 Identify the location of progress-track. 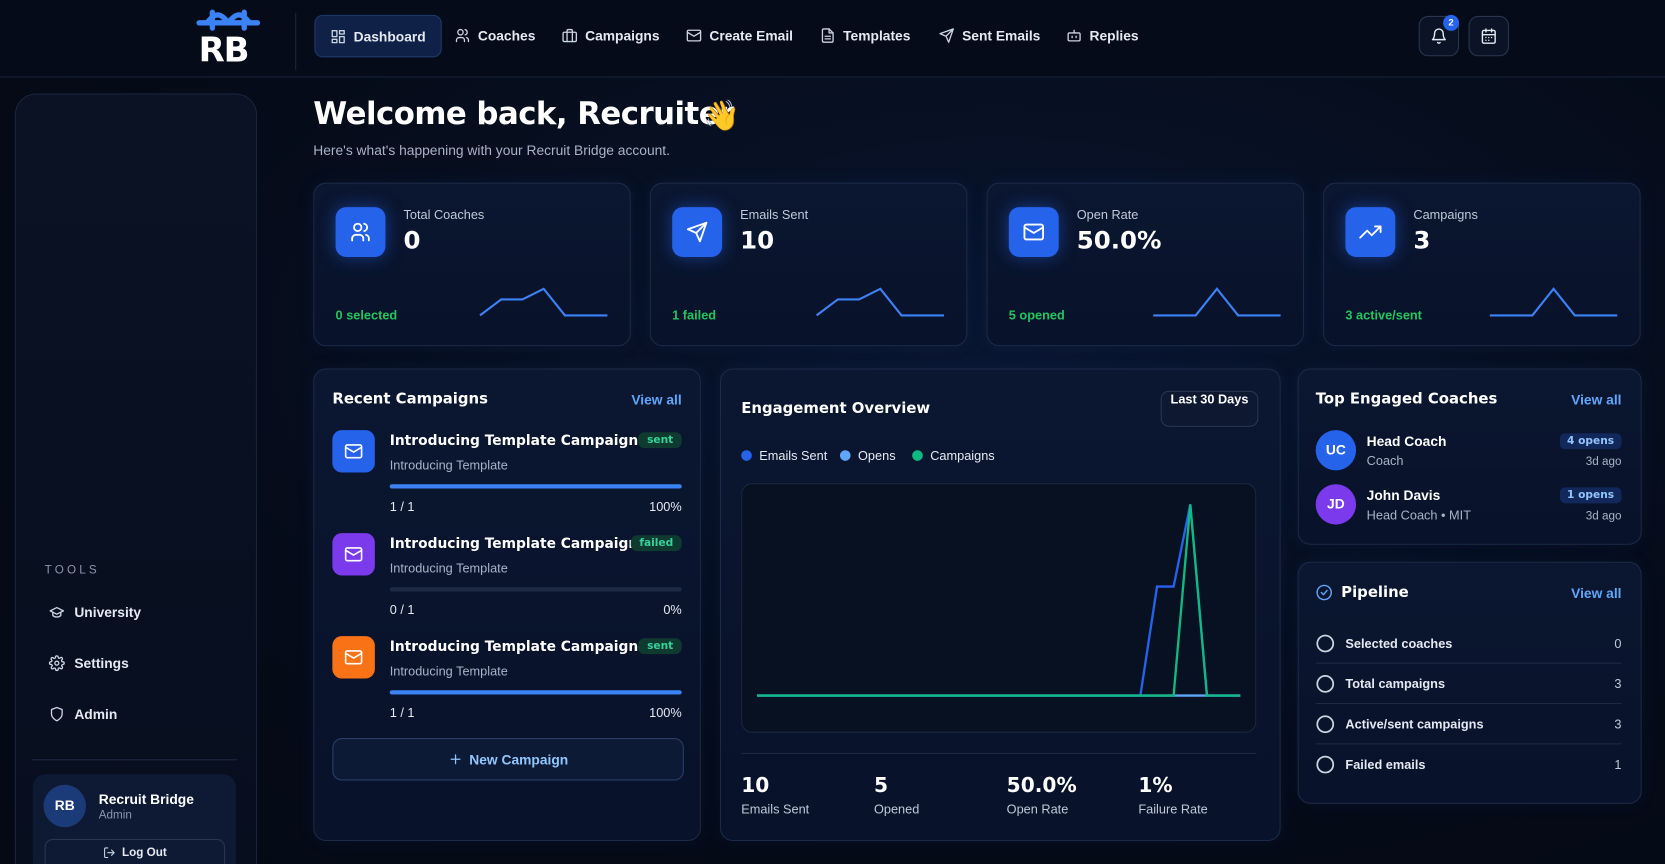
(535, 589).